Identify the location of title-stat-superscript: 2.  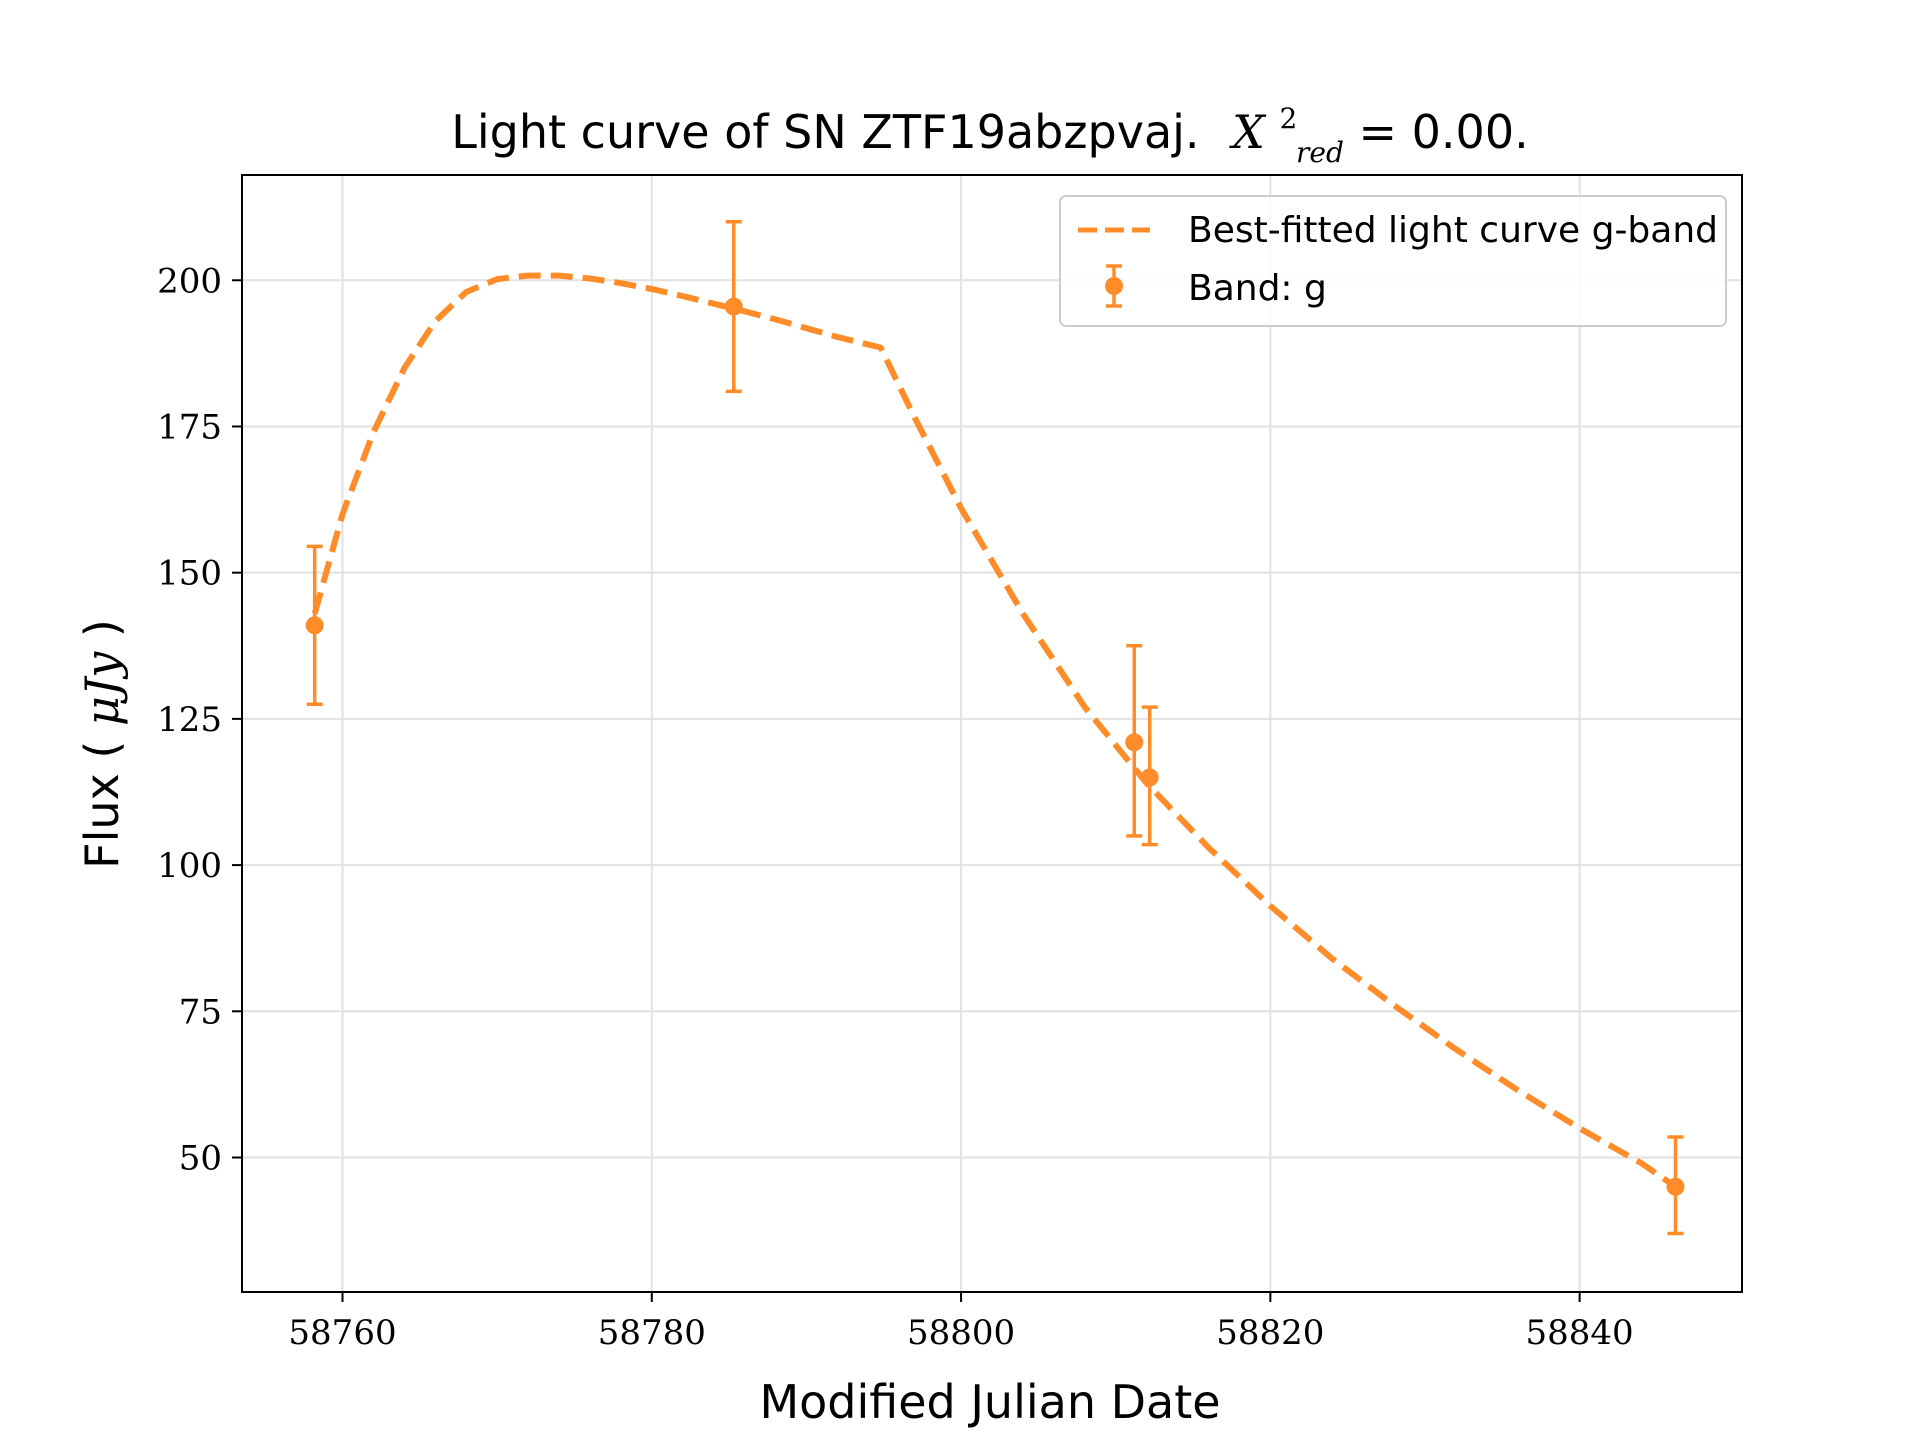
(1289, 118).